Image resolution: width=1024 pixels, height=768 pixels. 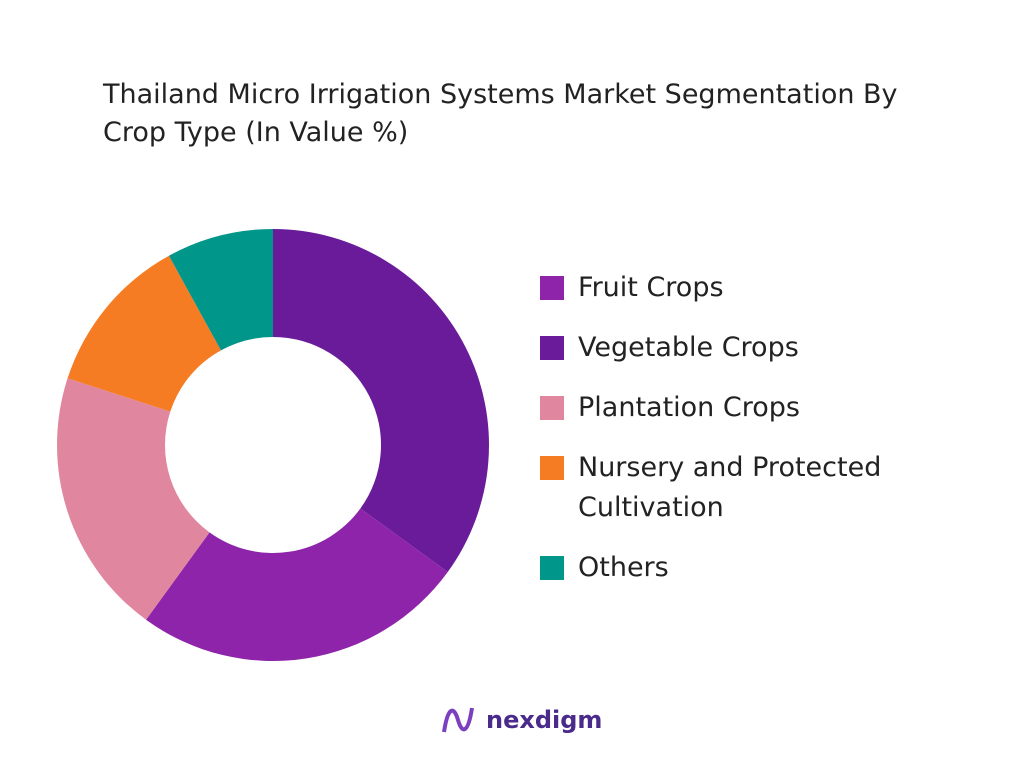 I want to click on legend-item: Fruit Crops, so click(x=740, y=288).